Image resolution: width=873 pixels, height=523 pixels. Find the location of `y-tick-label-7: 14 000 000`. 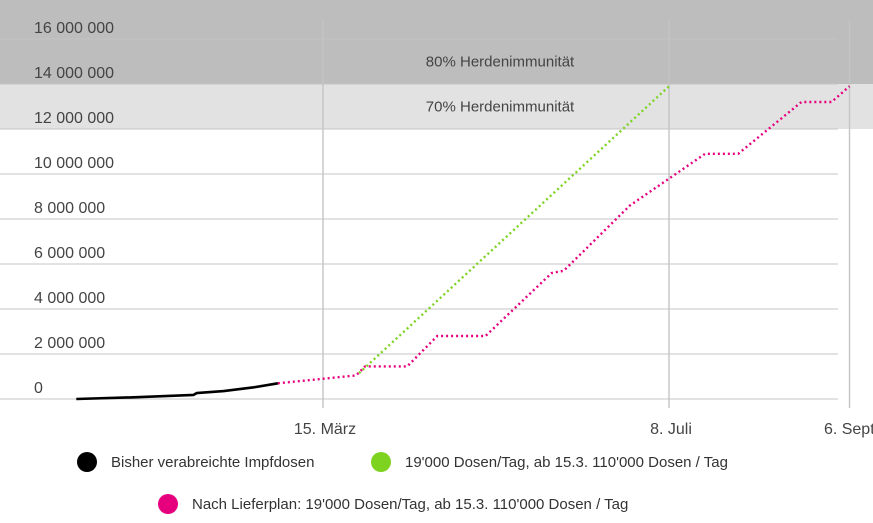

y-tick-label-7: 14 000 000 is located at coordinates (74, 73).